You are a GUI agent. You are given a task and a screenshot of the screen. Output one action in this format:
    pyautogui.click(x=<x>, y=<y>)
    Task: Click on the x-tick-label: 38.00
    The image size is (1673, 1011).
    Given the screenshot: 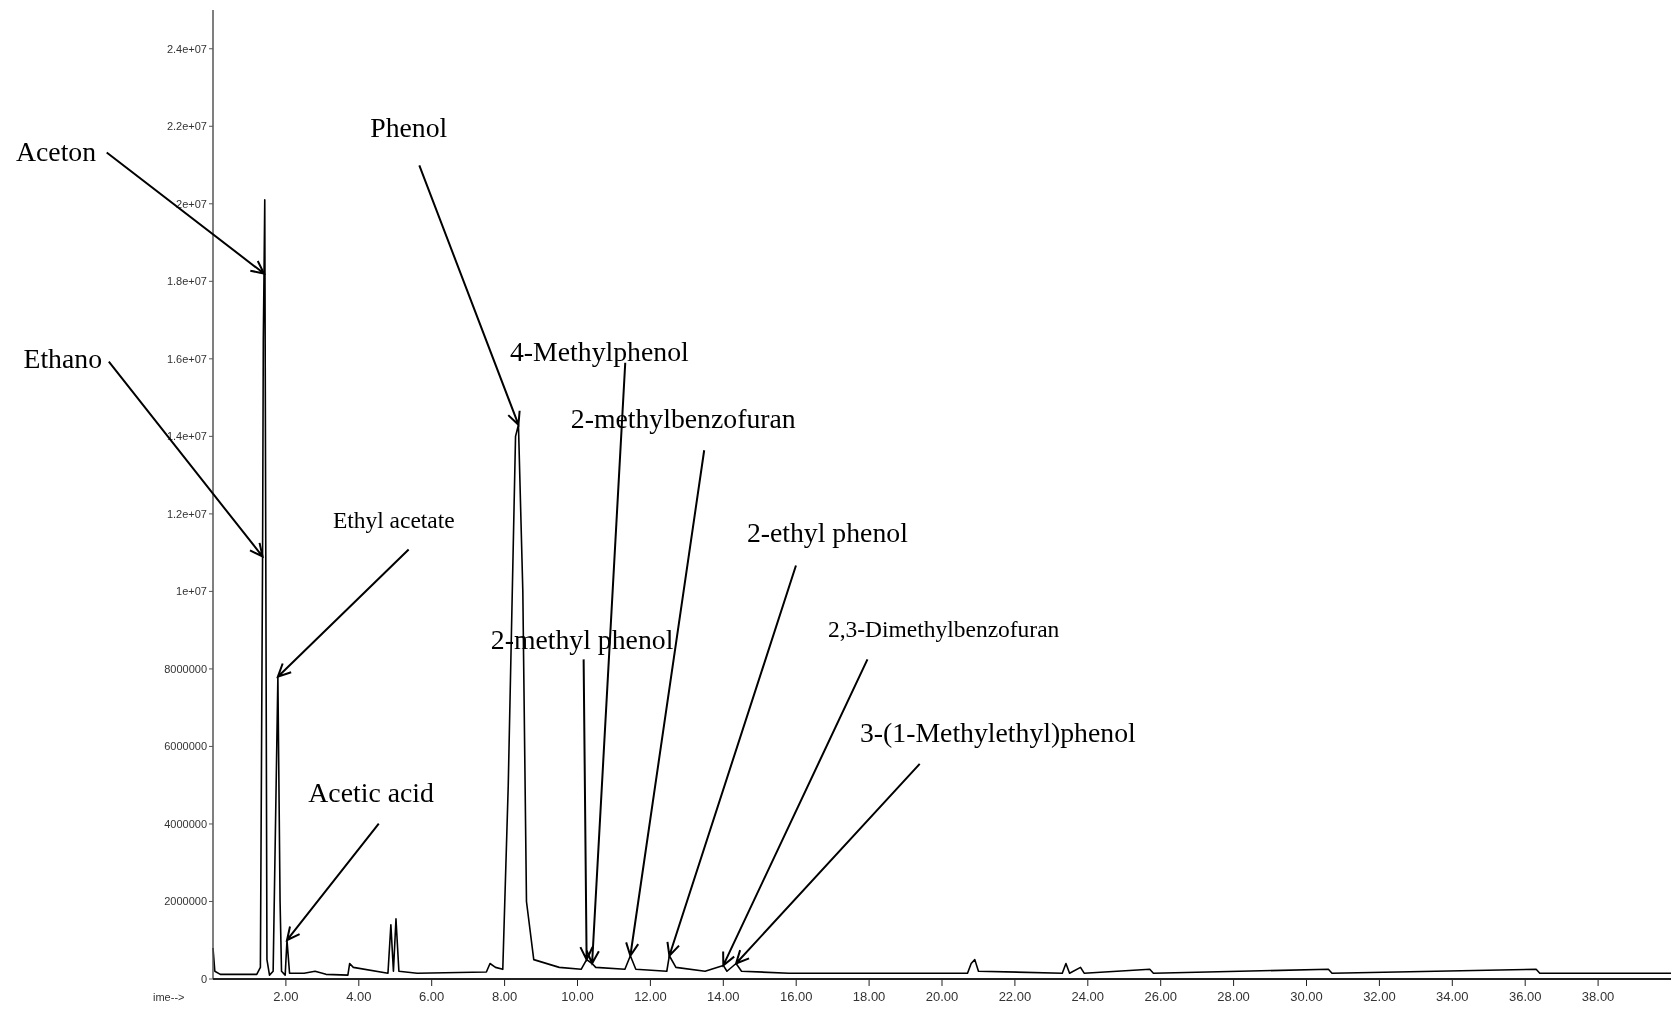 What is the action you would take?
    pyautogui.click(x=1598, y=996)
    